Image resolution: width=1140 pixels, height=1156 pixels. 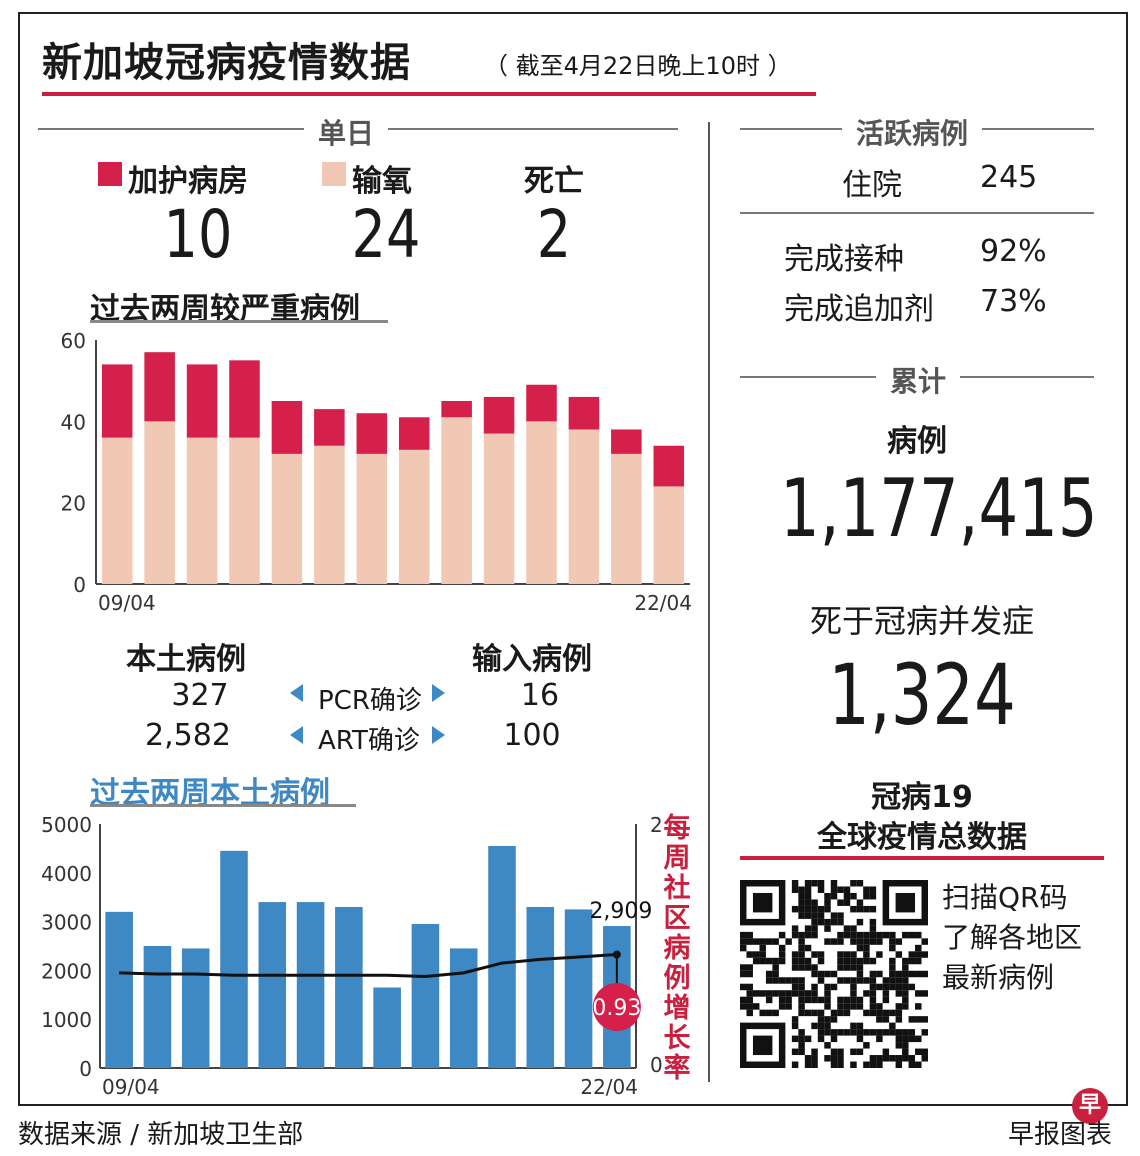 What do you see at coordinates (922, 858) in the screenshot?
I see `global-underline` at bounding box center [922, 858].